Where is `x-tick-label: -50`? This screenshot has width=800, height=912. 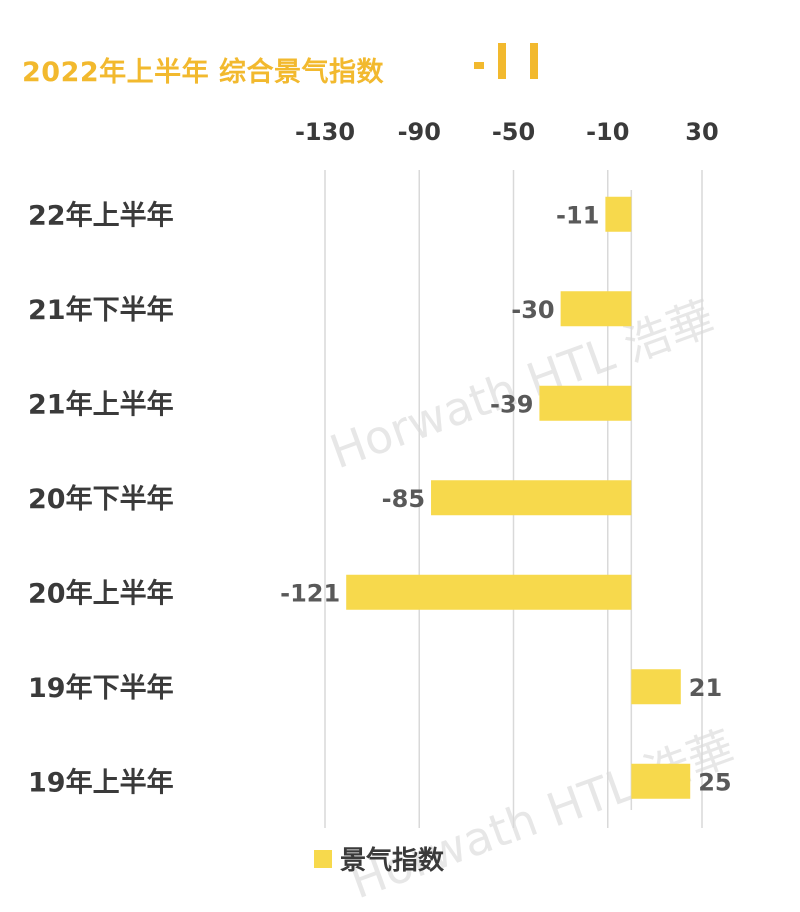 x-tick-label: -50 is located at coordinates (513, 132).